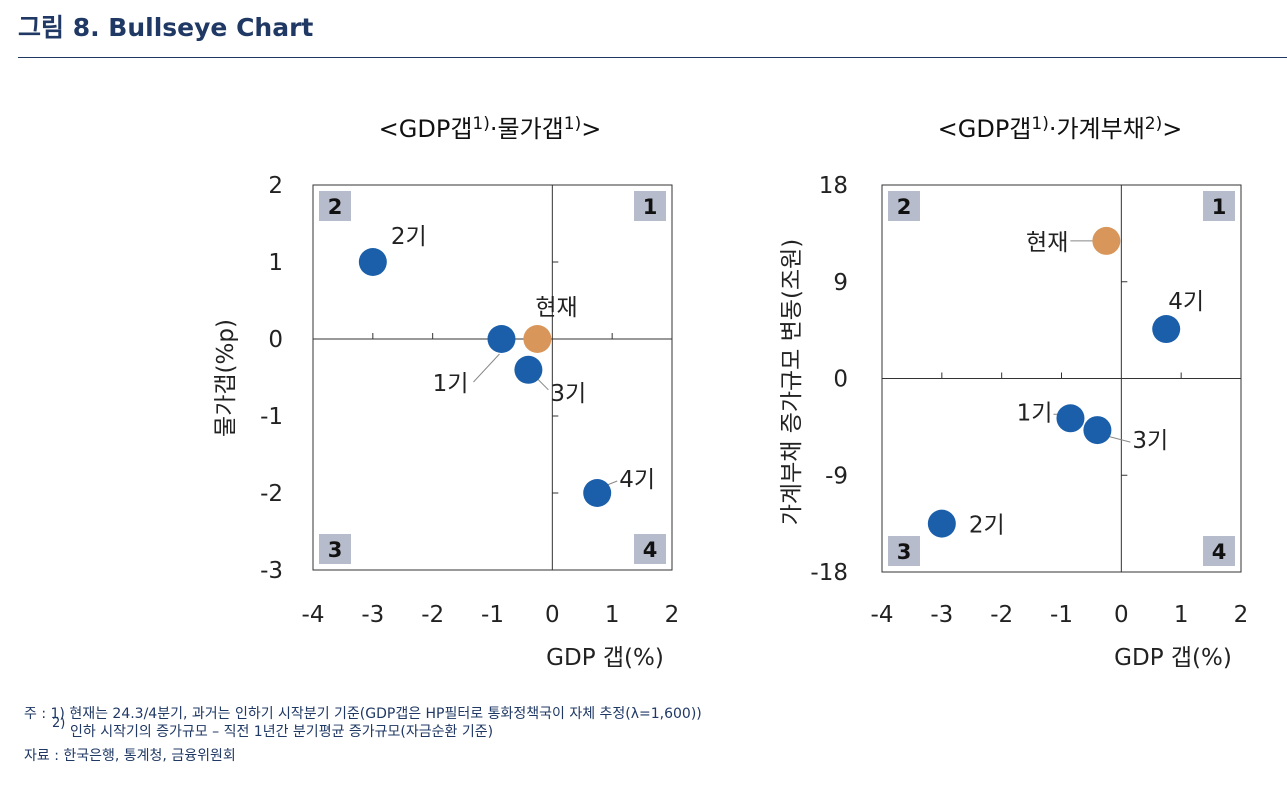 The width and height of the screenshot is (1287, 793). I want to click on y-tick-label: 1, so click(275, 263).